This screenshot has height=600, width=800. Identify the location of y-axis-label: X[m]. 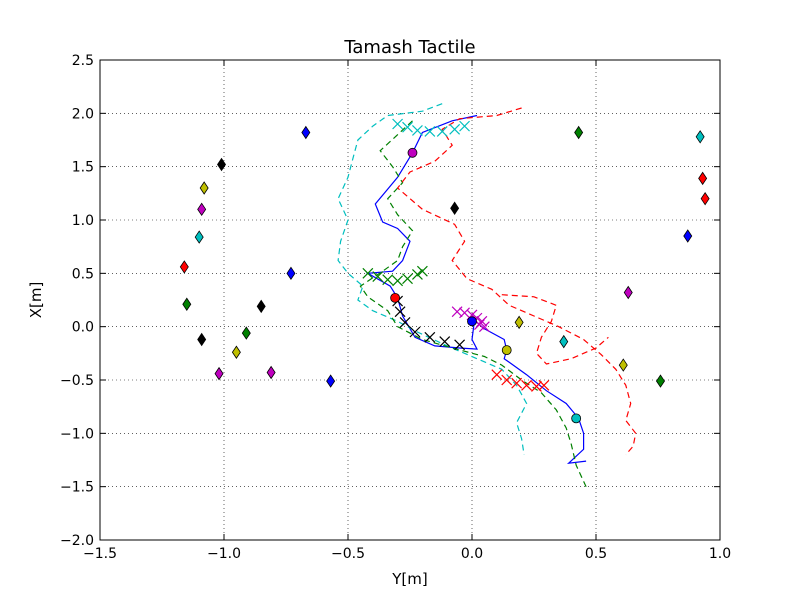
(36, 300).